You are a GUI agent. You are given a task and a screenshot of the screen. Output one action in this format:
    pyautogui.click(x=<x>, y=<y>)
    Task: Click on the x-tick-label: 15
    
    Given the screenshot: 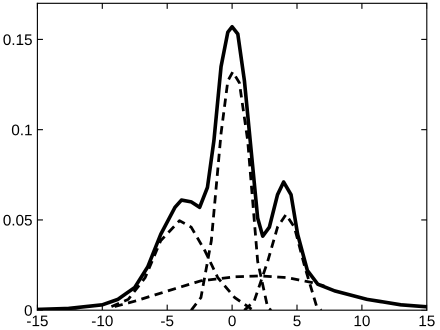 What is the action you would take?
    pyautogui.click(x=427, y=321)
    